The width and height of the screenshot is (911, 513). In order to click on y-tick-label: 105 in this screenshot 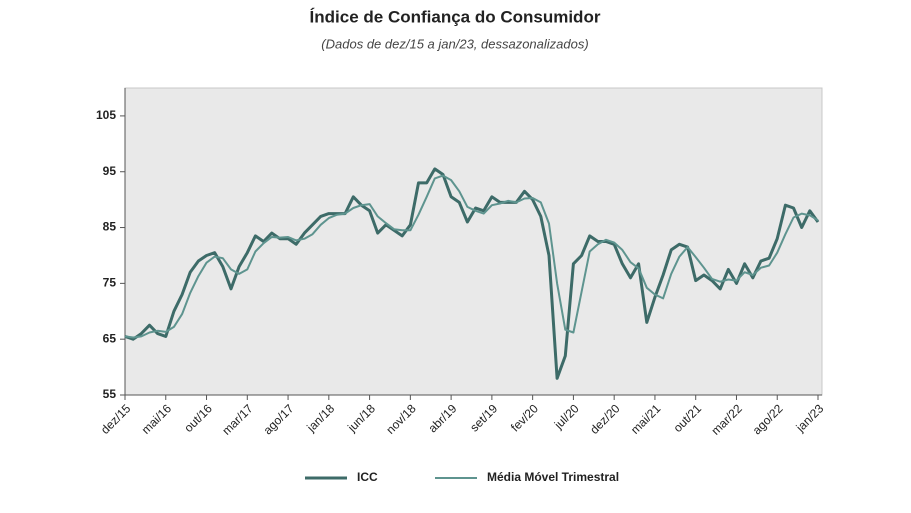, I will do `click(106, 115)`.